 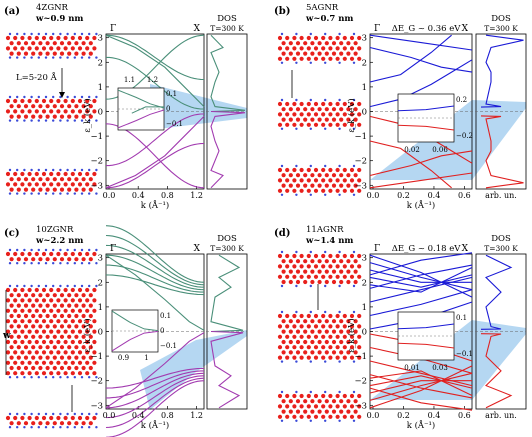 What do you see at coordinates (461, 100) in the screenshot?
I see `inset-ytick-label: 0.2` at bounding box center [461, 100].